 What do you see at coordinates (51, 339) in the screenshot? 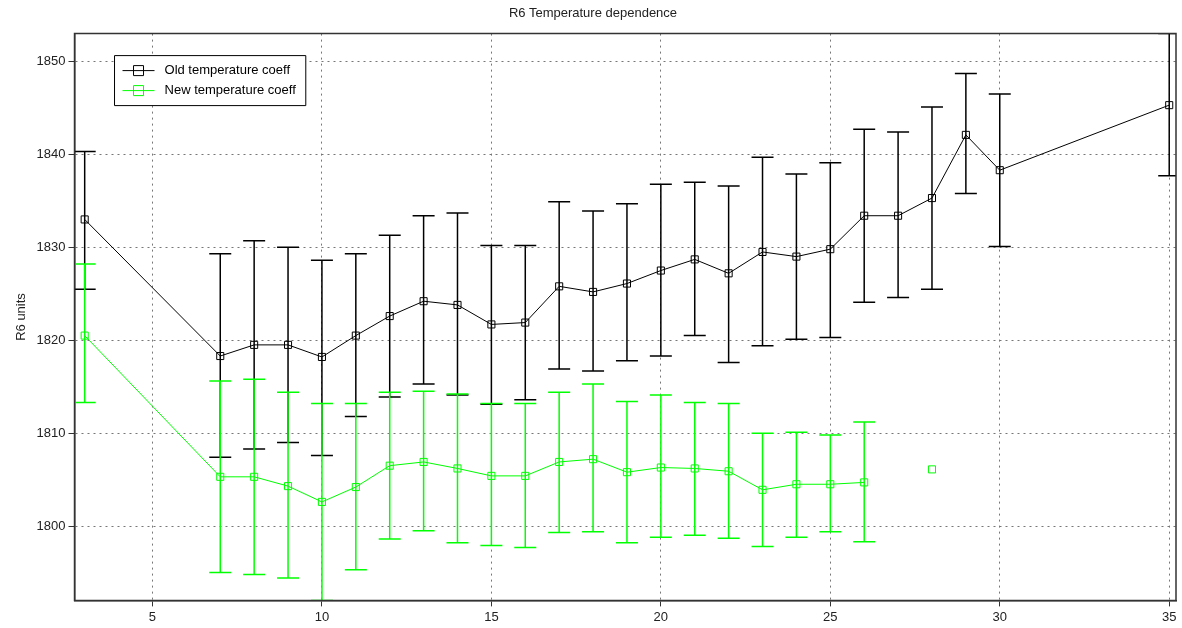
I see `y-tick-label: 1820` at bounding box center [51, 339].